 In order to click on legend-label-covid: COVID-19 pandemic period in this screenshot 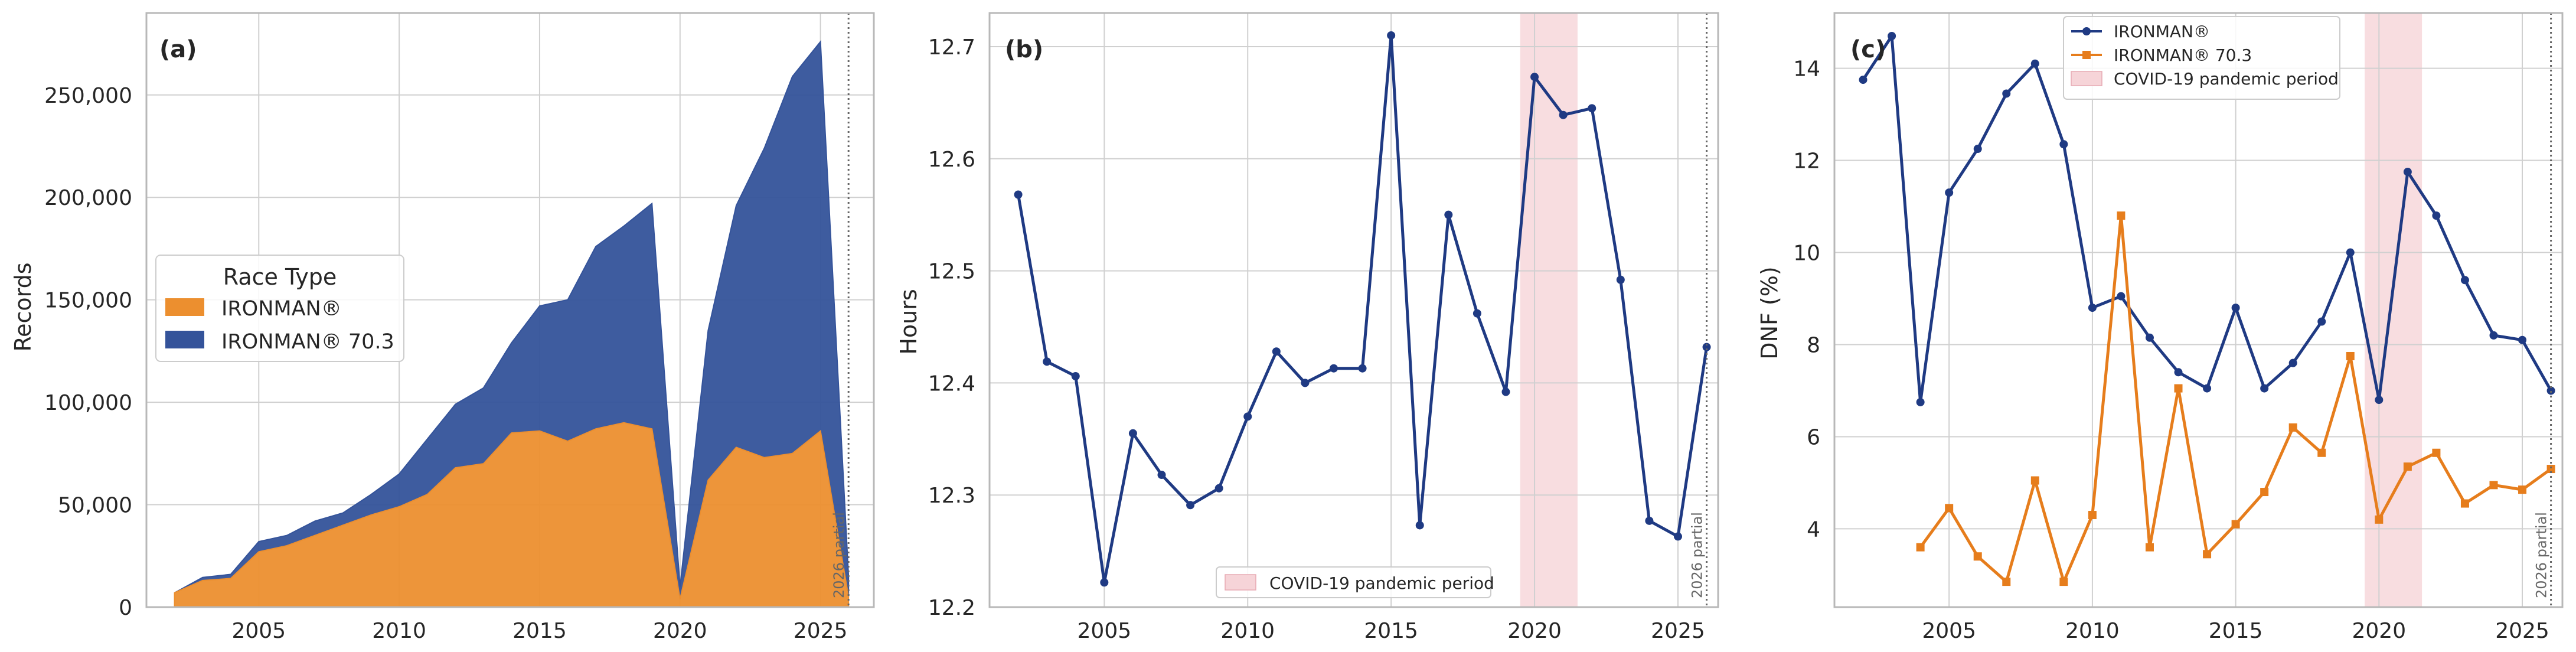, I will do `click(2226, 79)`.